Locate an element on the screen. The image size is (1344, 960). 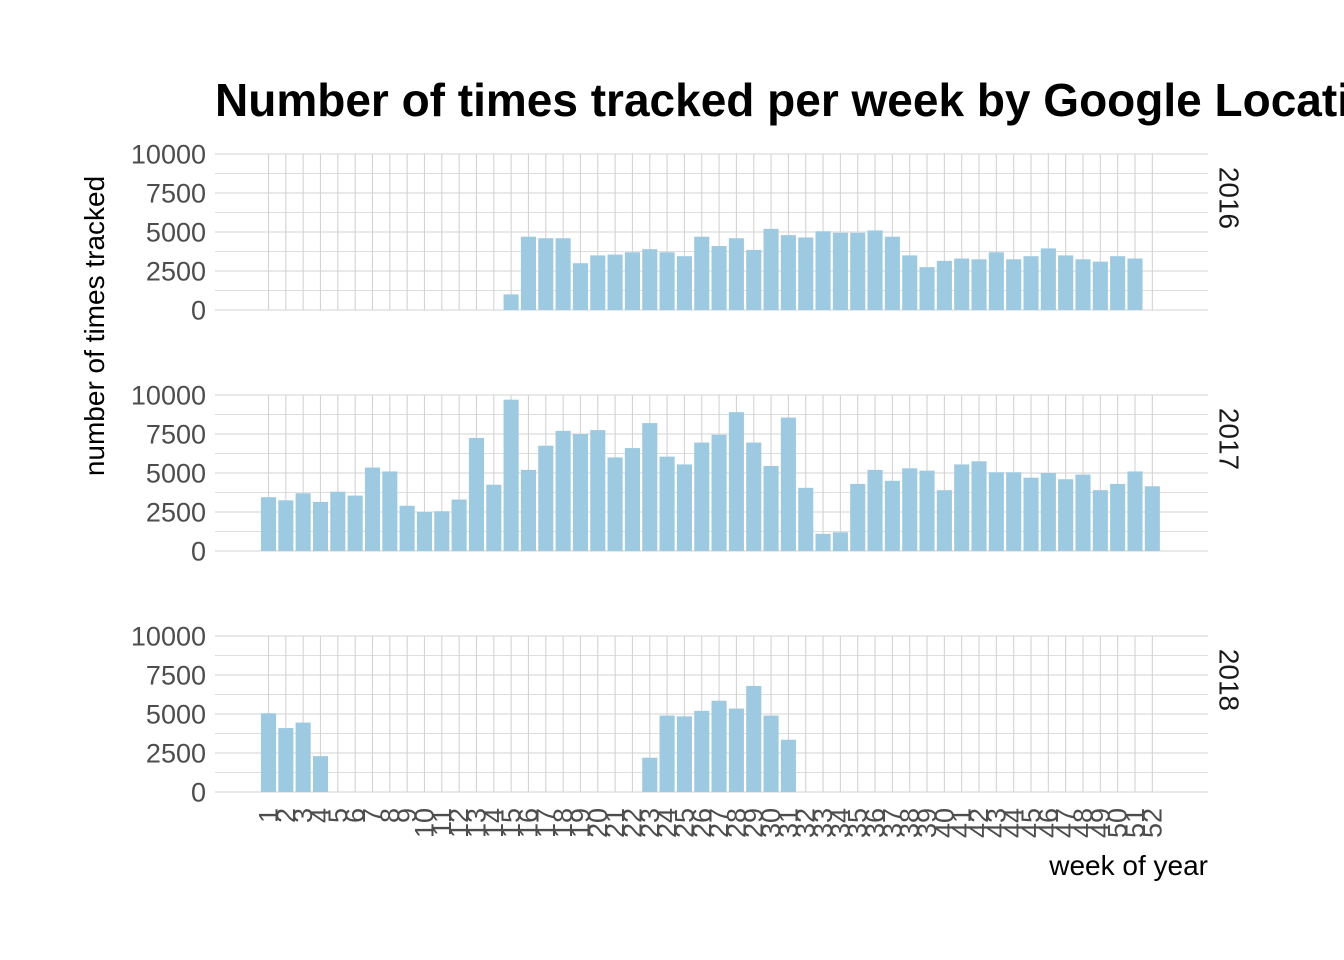
x-tick-label: 14 is located at coordinates (494, 823).